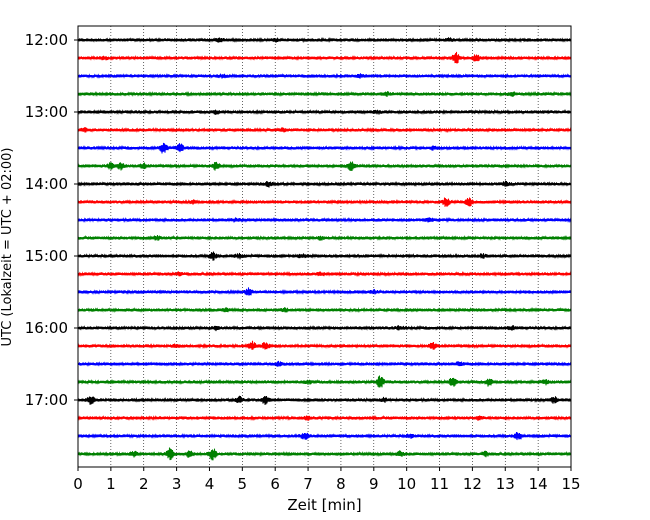 This screenshot has width=650, height=520. Describe the element at coordinates (275, 484) in the screenshot. I see `x-tick-label: 6` at that location.